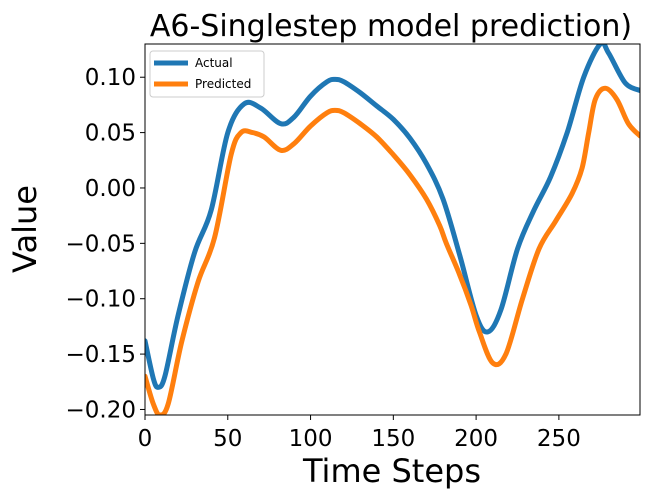  What do you see at coordinates (101, 244) in the screenshot?
I see `y-tick-label: −0.05` at bounding box center [101, 244].